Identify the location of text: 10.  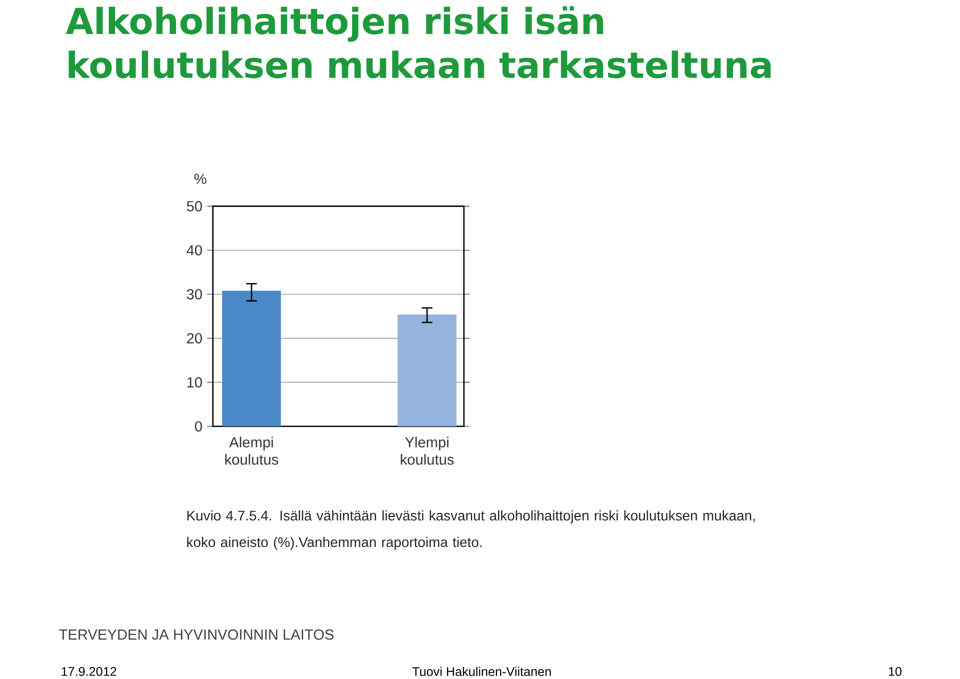
(895, 671).